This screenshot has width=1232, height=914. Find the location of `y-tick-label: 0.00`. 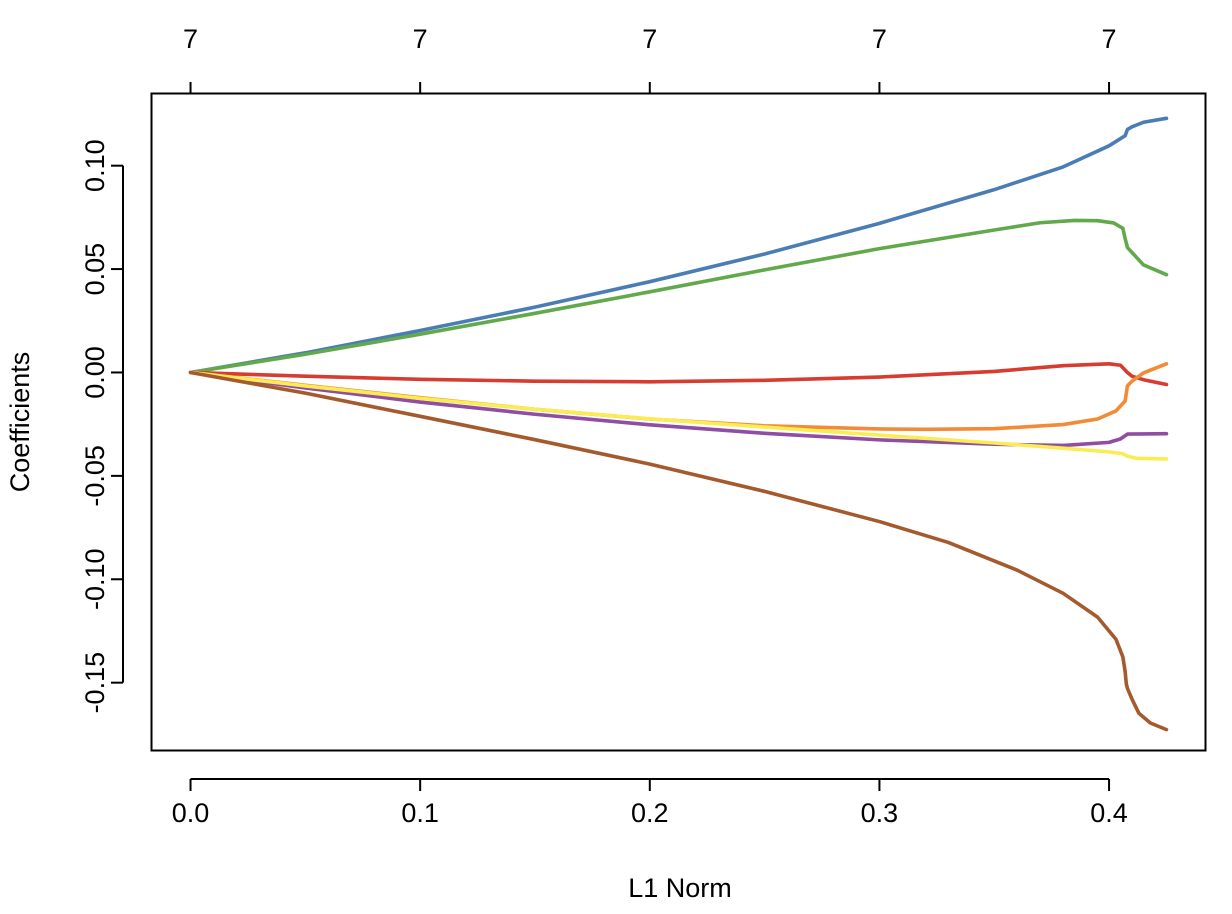

y-tick-label: 0.00 is located at coordinates (95, 372).